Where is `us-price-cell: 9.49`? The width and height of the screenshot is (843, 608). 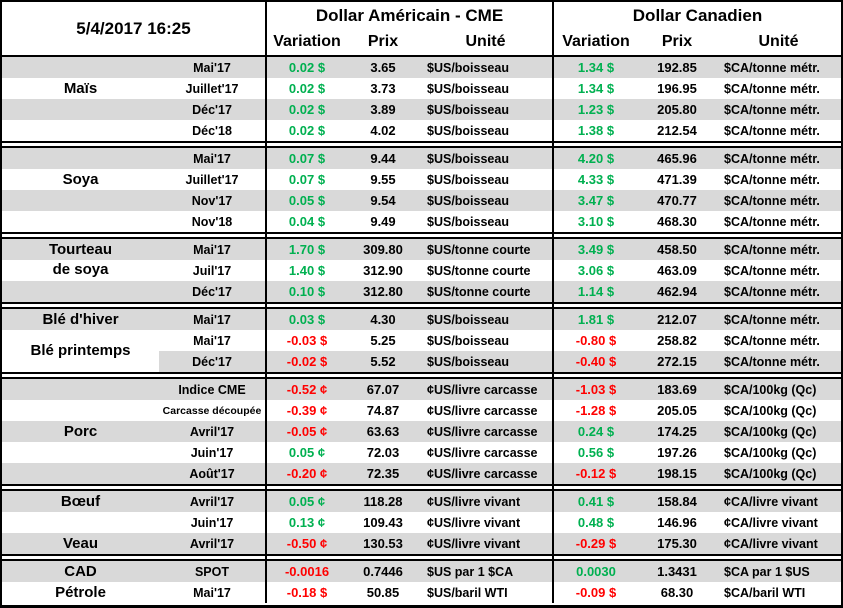 us-price-cell: 9.49 is located at coordinates (383, 221).